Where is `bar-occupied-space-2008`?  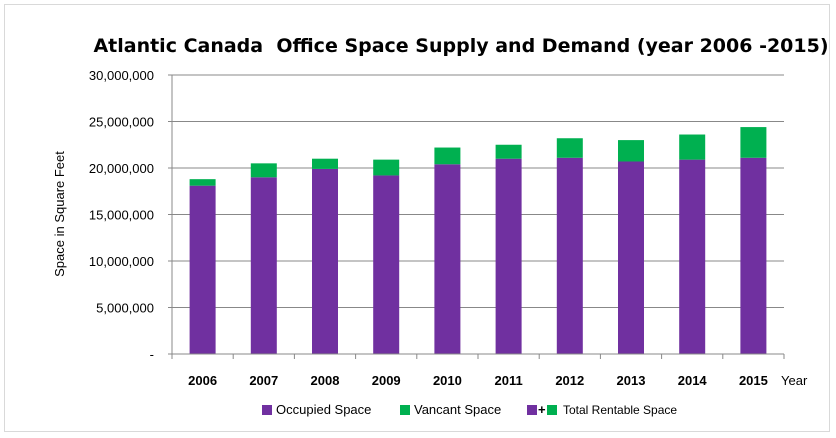
bar-occupied-space-2008 is located at coordinates (325, 261).